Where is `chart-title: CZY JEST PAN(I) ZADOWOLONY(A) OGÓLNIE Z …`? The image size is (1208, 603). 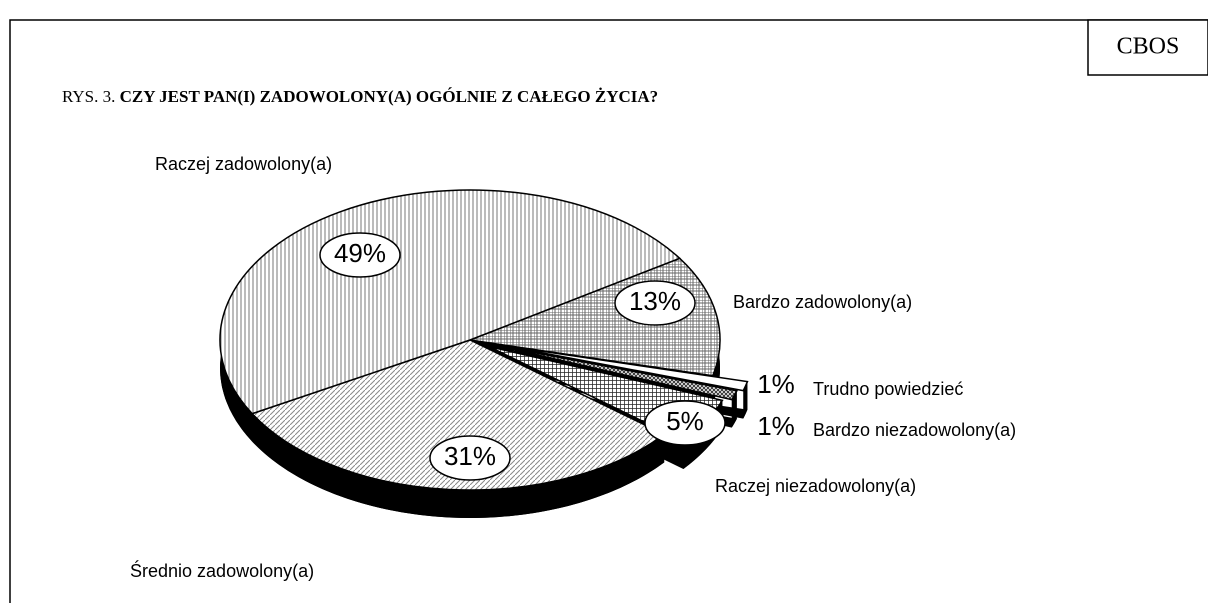
chart-title: CZY JEST PAN(I) ZADOWOLONY(A) OGÓLNIE Z … is located at coordinates (389, 96).